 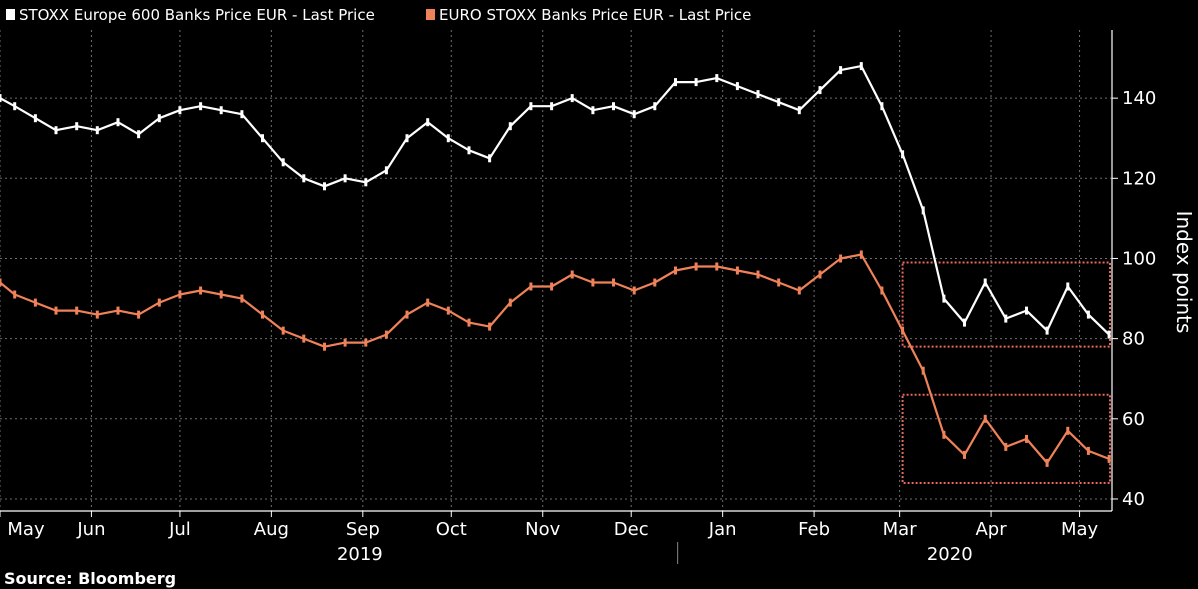 What do you see at coordinates (631, 529) in the screenshot?
I see `x-month-label: Dec` at bounding box center [631, 529].